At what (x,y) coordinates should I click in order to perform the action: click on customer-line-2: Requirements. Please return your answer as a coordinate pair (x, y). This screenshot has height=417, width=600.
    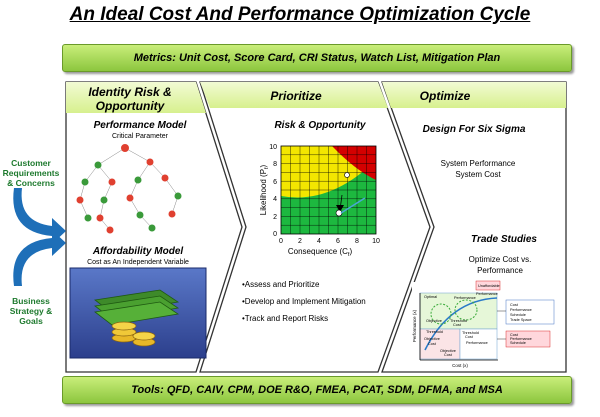
    Looking at the image, I should click on (31, 173).